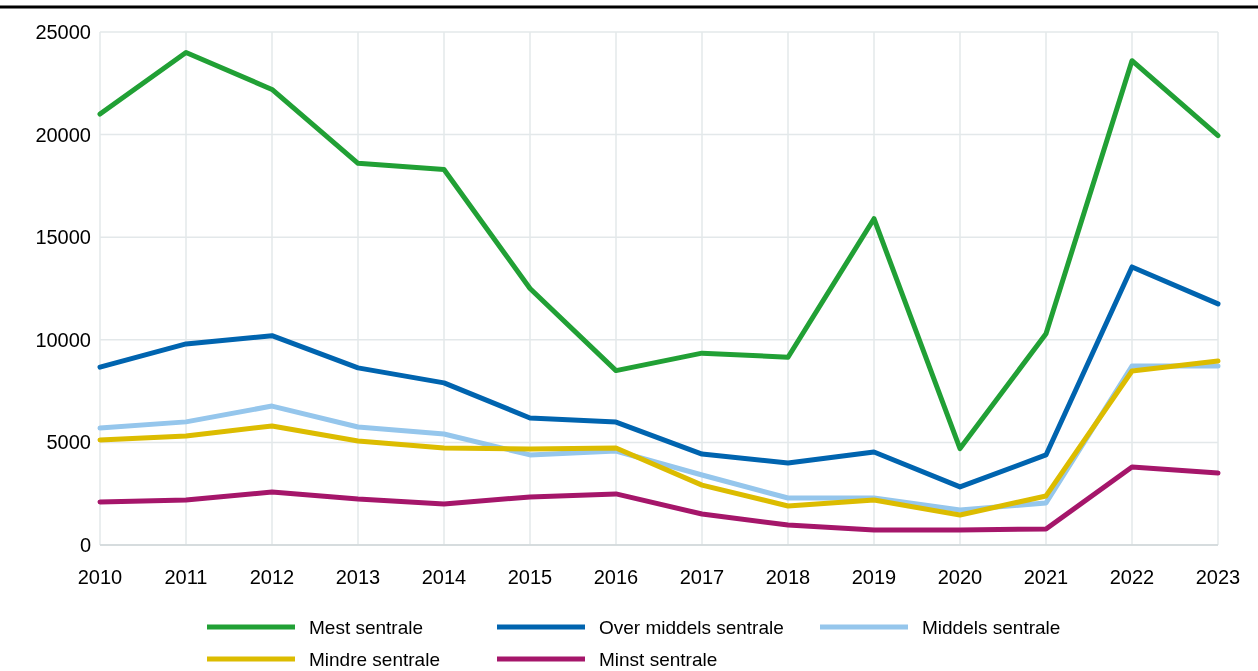 The image size is (1258, 671). I want to click on x-tick-label: 2019, so click(874, 577).